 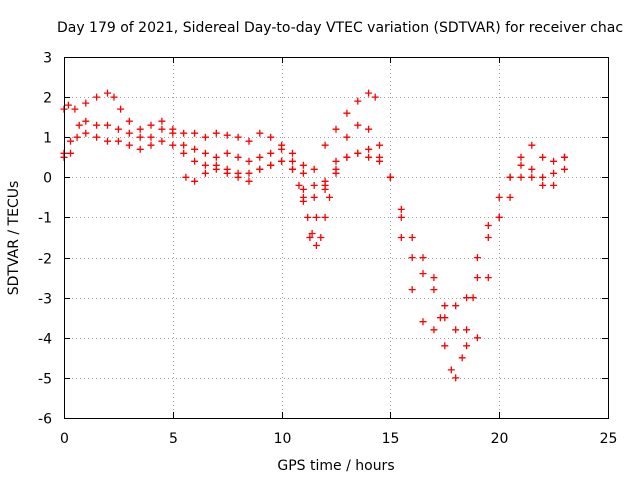 What do you see at coordinates (47, 179) in the screenshot?
I see `y-tick-label: 0` at bounding box center [47, 179].